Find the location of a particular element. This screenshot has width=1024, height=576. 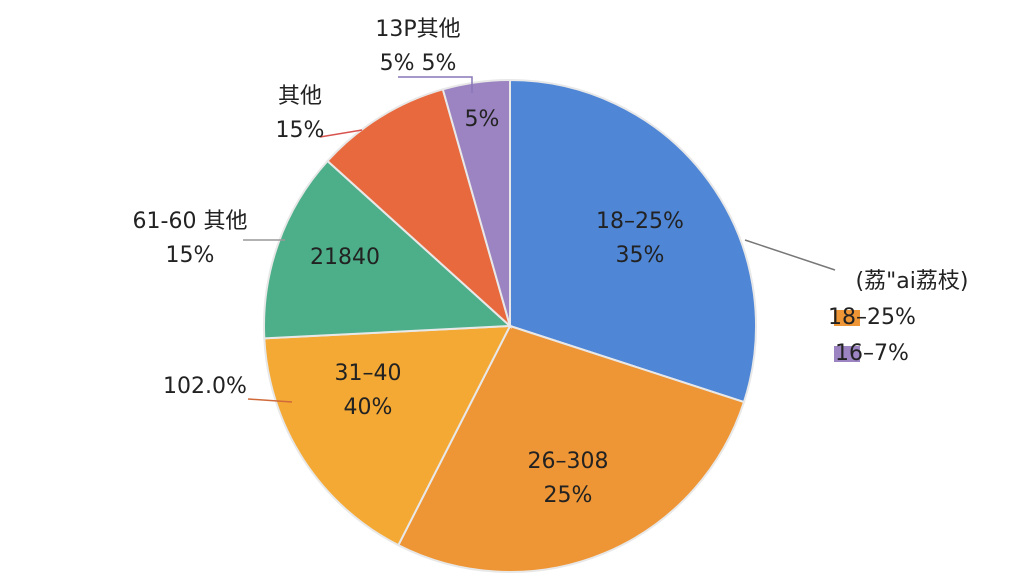

slice-label: 18–25% is located at coordinates (640, 221).